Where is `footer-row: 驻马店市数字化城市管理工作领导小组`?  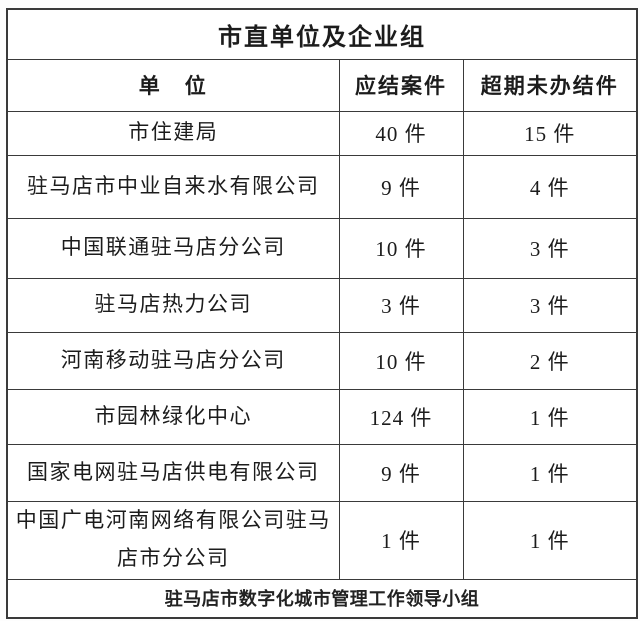
footer-row: 驻马店市数字化城市管理工作领导小组 is located at coordinates (322, 598).